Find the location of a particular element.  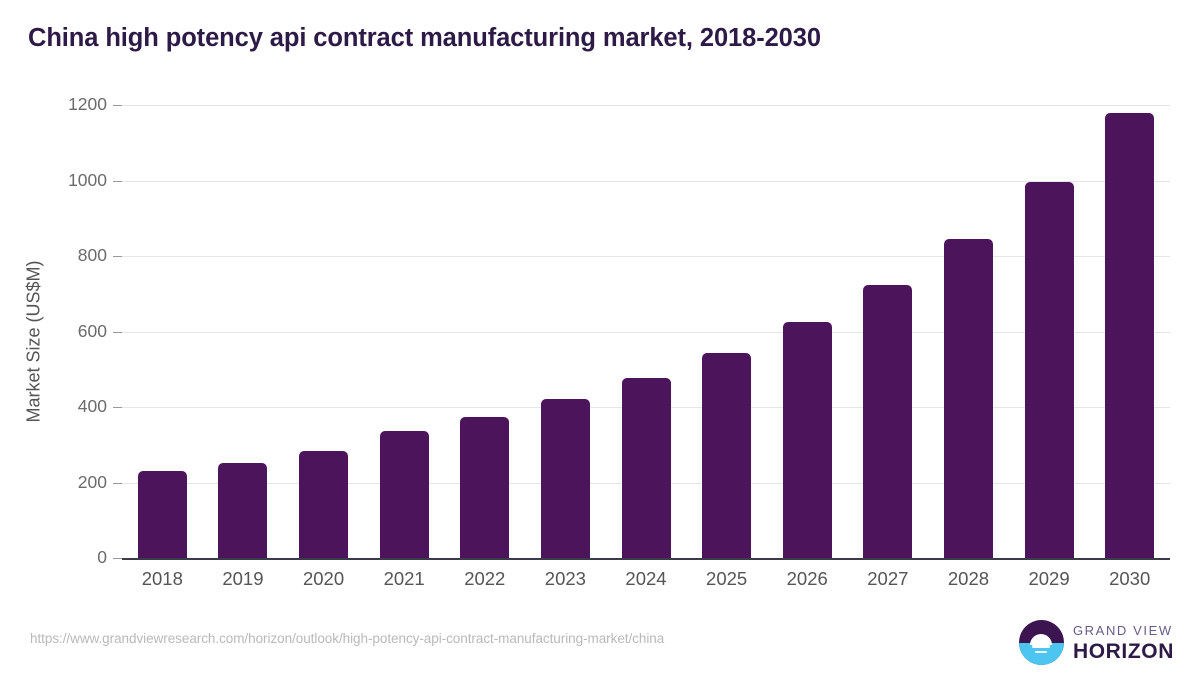

x-tick-label: 2018 is located at coordinates (162, 578).